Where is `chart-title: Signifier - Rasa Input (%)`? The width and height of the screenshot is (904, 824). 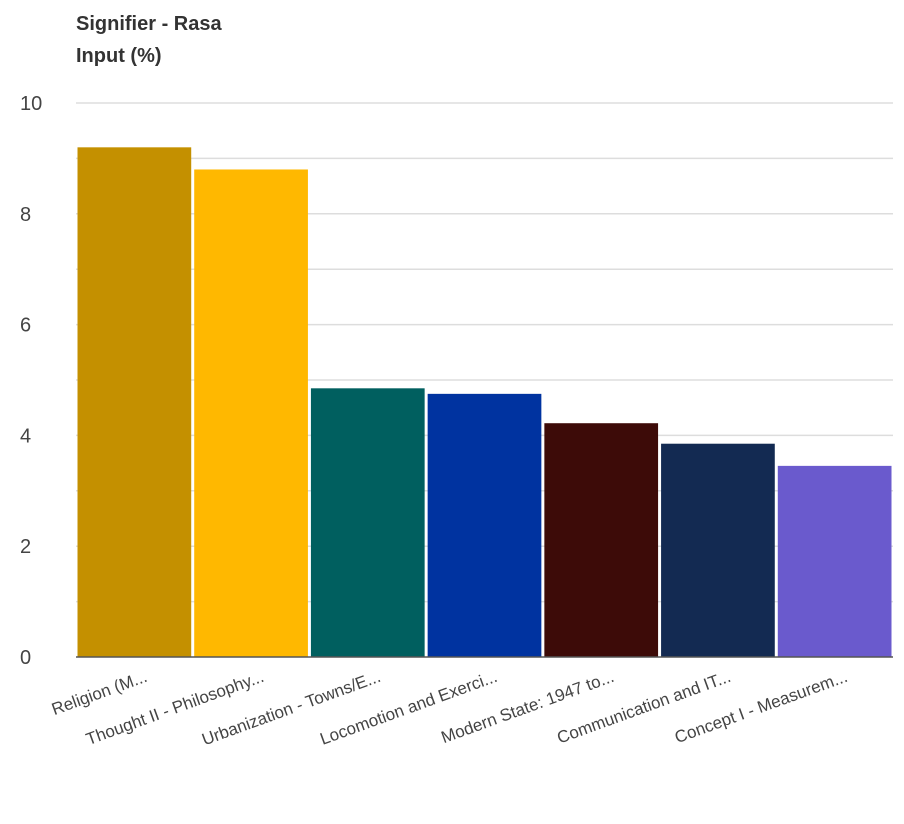 chart-title: Signifier - Rasa Input (%) is located at coordinates (149, 40).